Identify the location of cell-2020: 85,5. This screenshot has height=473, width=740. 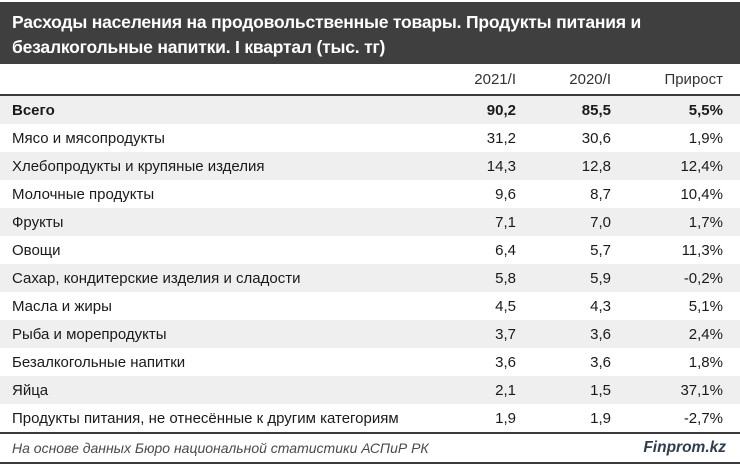
(596, 110).